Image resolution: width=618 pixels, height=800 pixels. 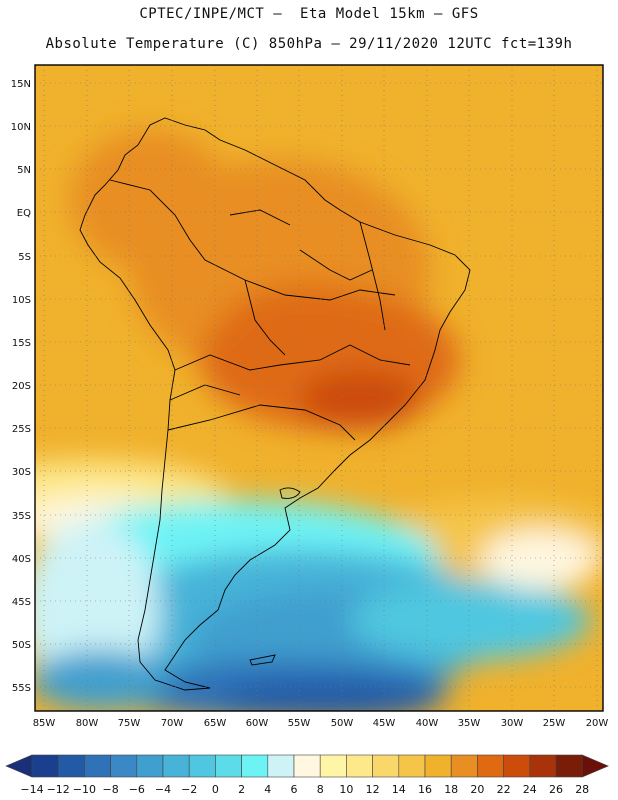 I want to click on colorbar-label: −4, so click(x=163, y=789).